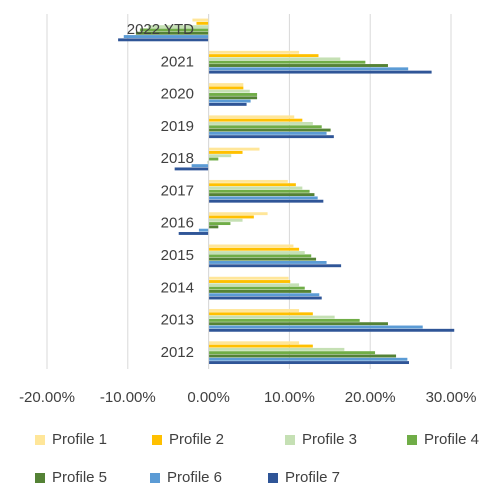 The image size is (501, 489). Describe the element at coordinates (177, 61) in the screenshot. I see `y-tick-label: 2021` at that location.